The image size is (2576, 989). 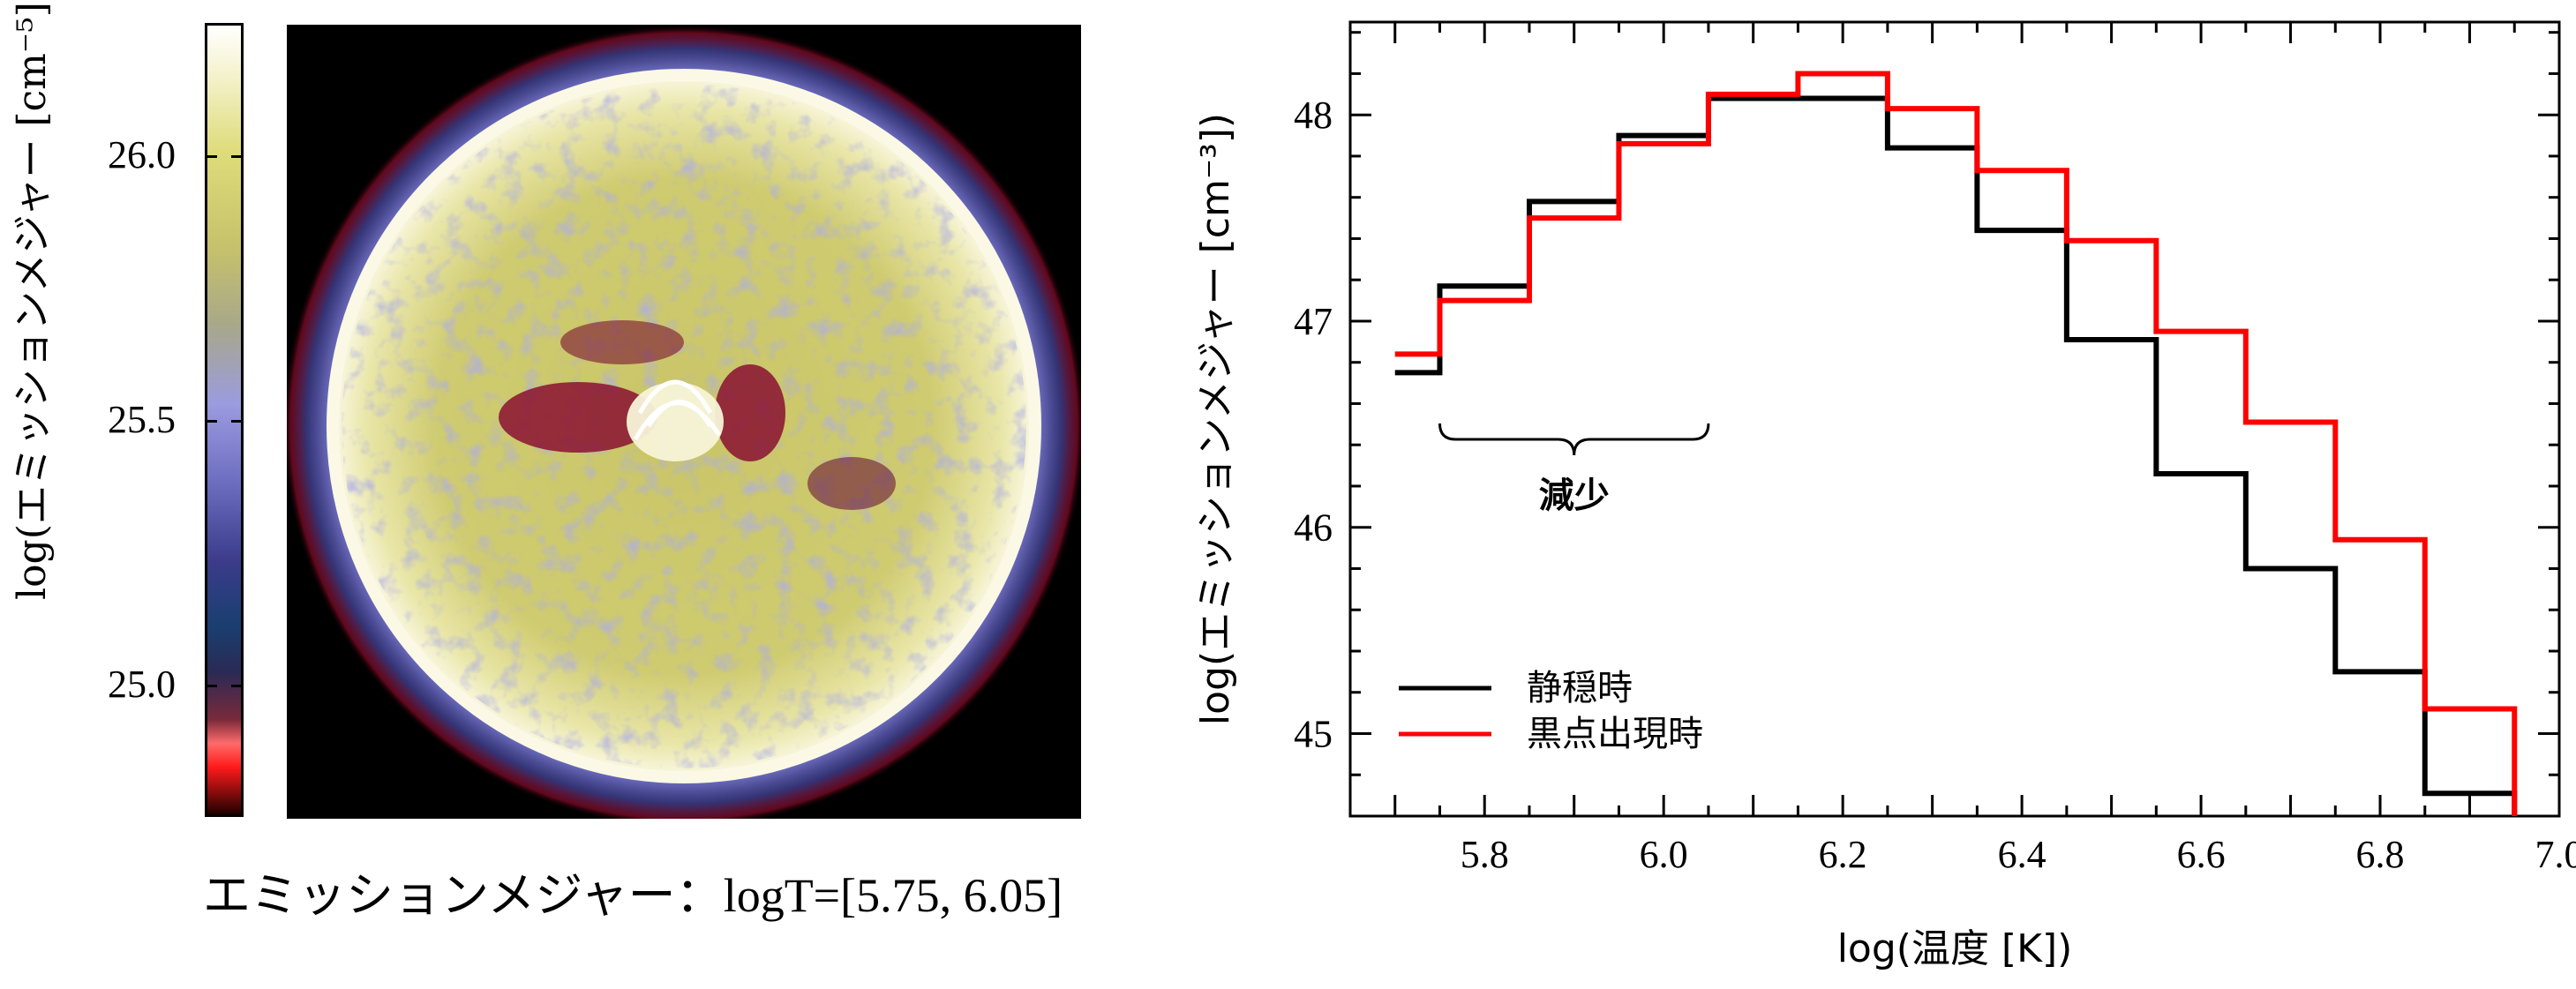 I want to click on x-tick-label: 6.6, so click(x=2201, y=854).